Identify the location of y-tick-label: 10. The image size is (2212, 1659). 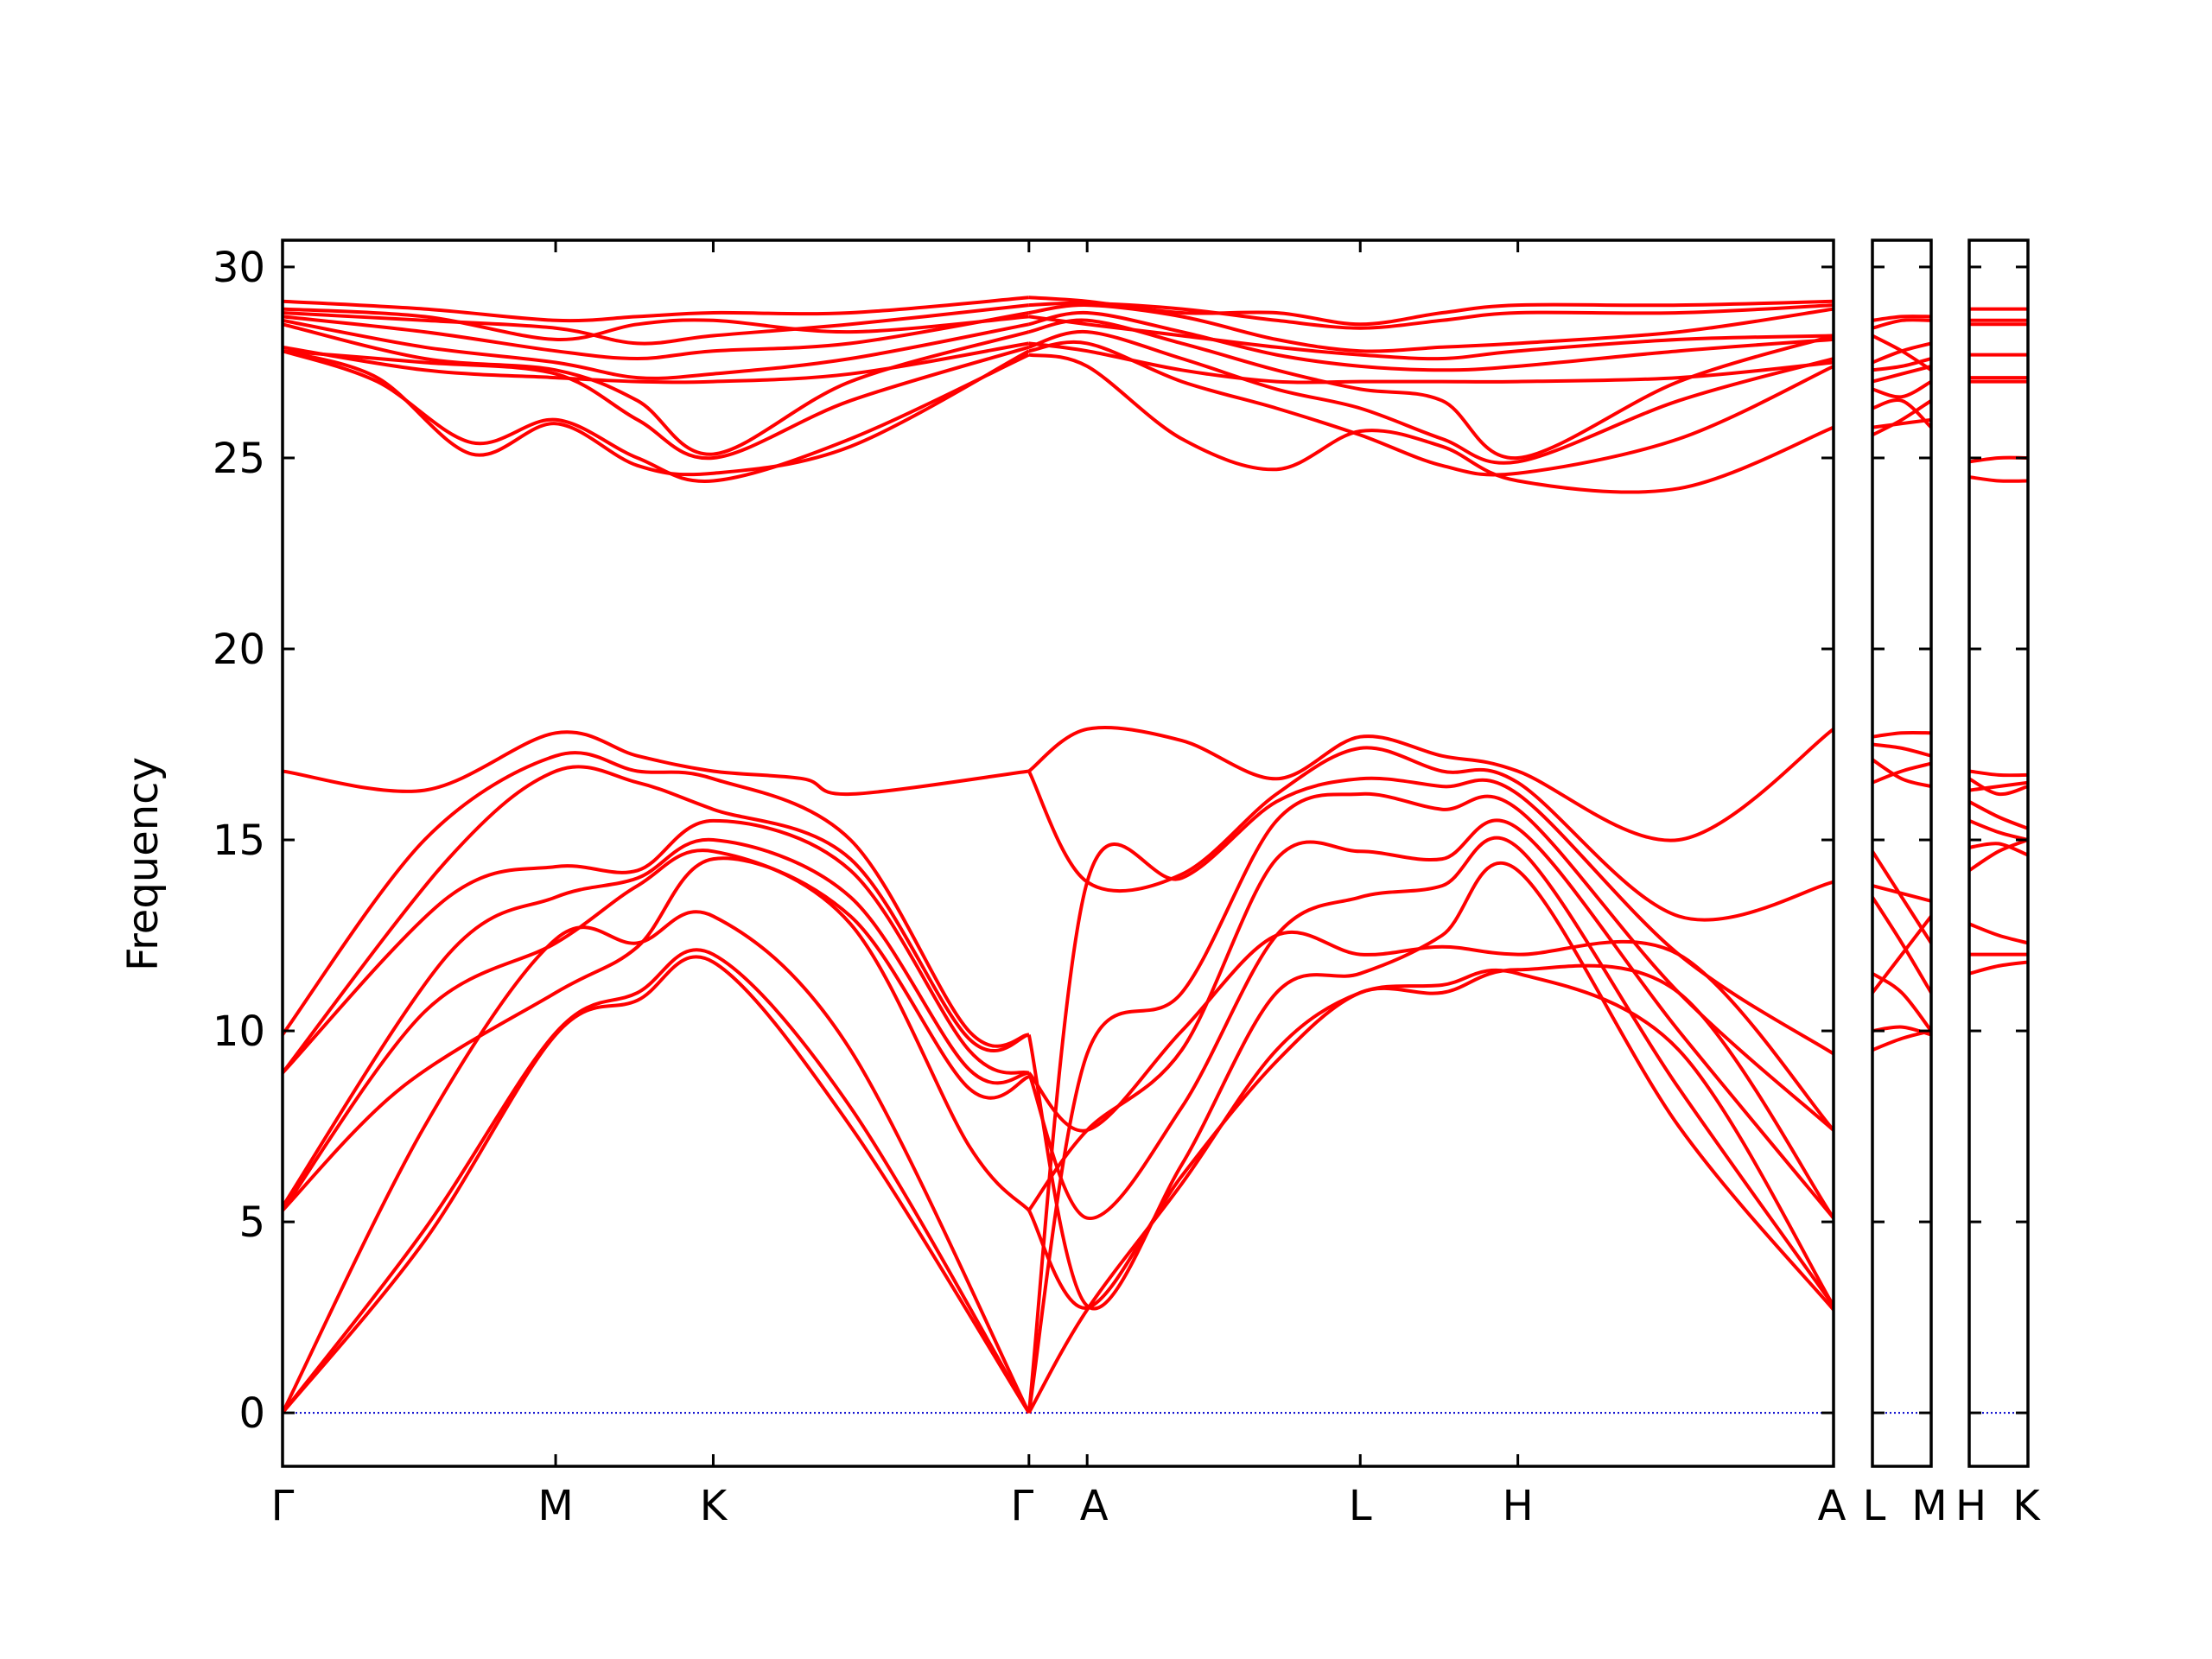
(239, 1031).